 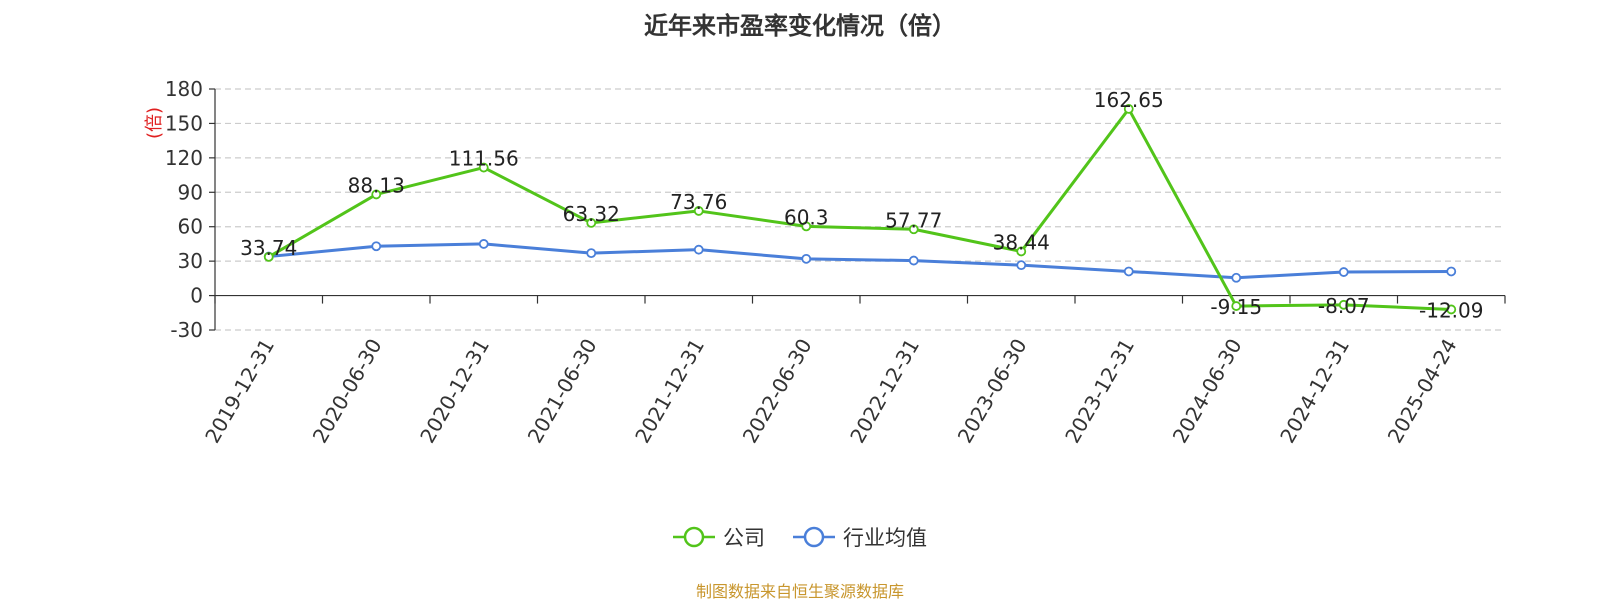 What do you see at coordinates (268, 248) in the screenshot?
I see `data-label: 33.74` at bounding box center [268, 248].